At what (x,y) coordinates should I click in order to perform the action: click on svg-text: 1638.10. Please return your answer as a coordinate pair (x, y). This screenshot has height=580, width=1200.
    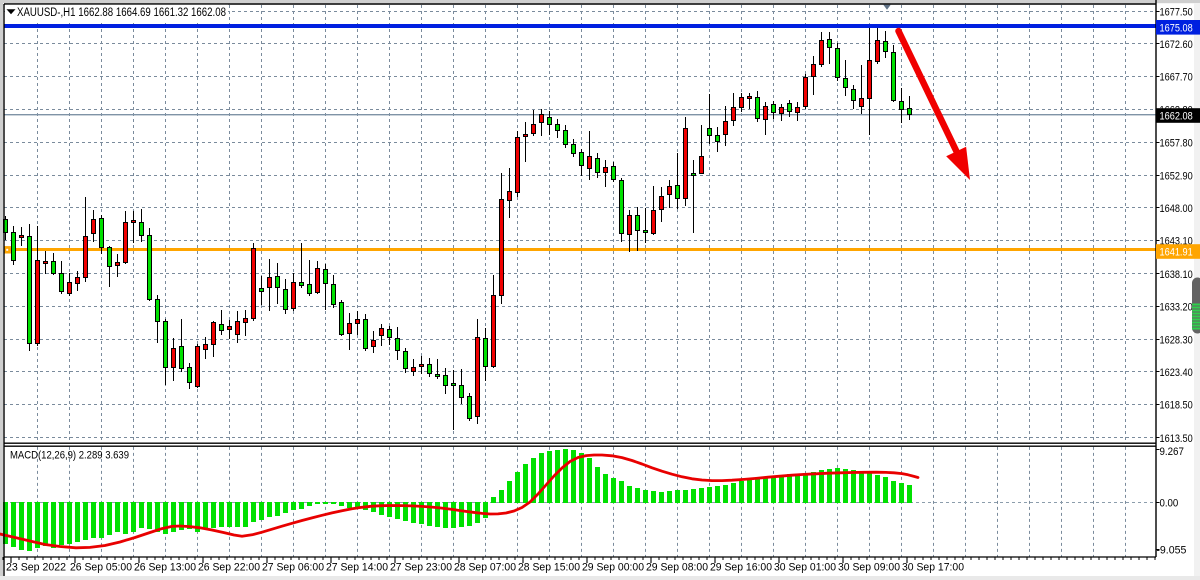
    Looking at the image, I should click on (1176, 275).